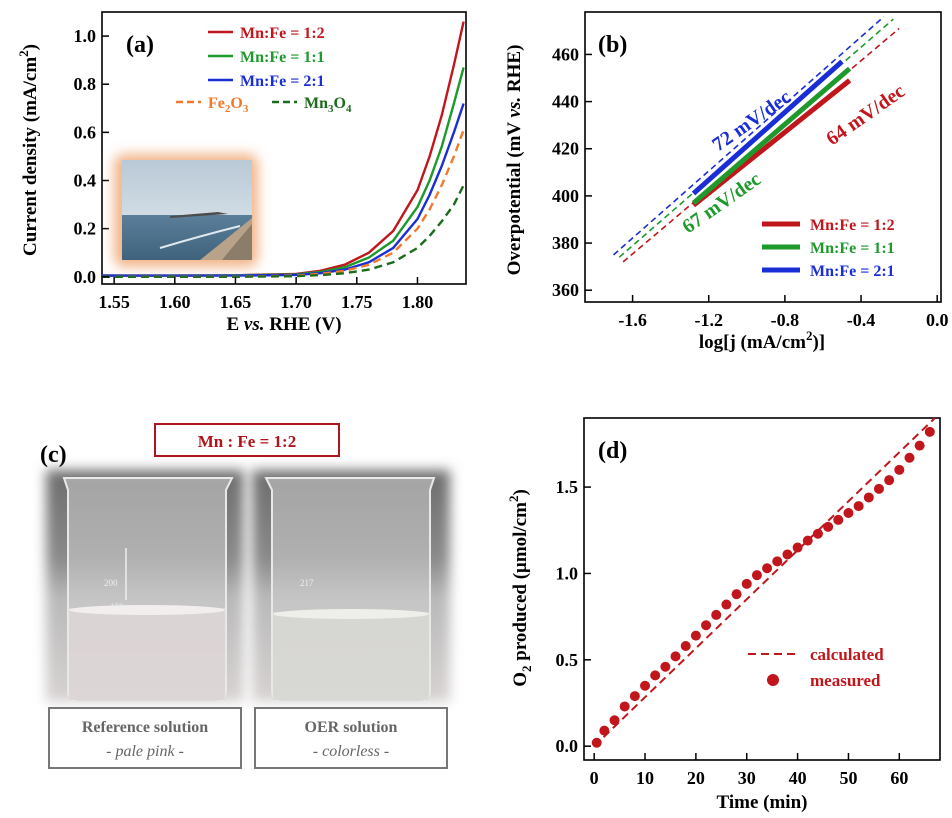  Describe the element at coordinates (175, 302) in the screenshot. I see `panel-a-xtick-label: 1.60` at that location.